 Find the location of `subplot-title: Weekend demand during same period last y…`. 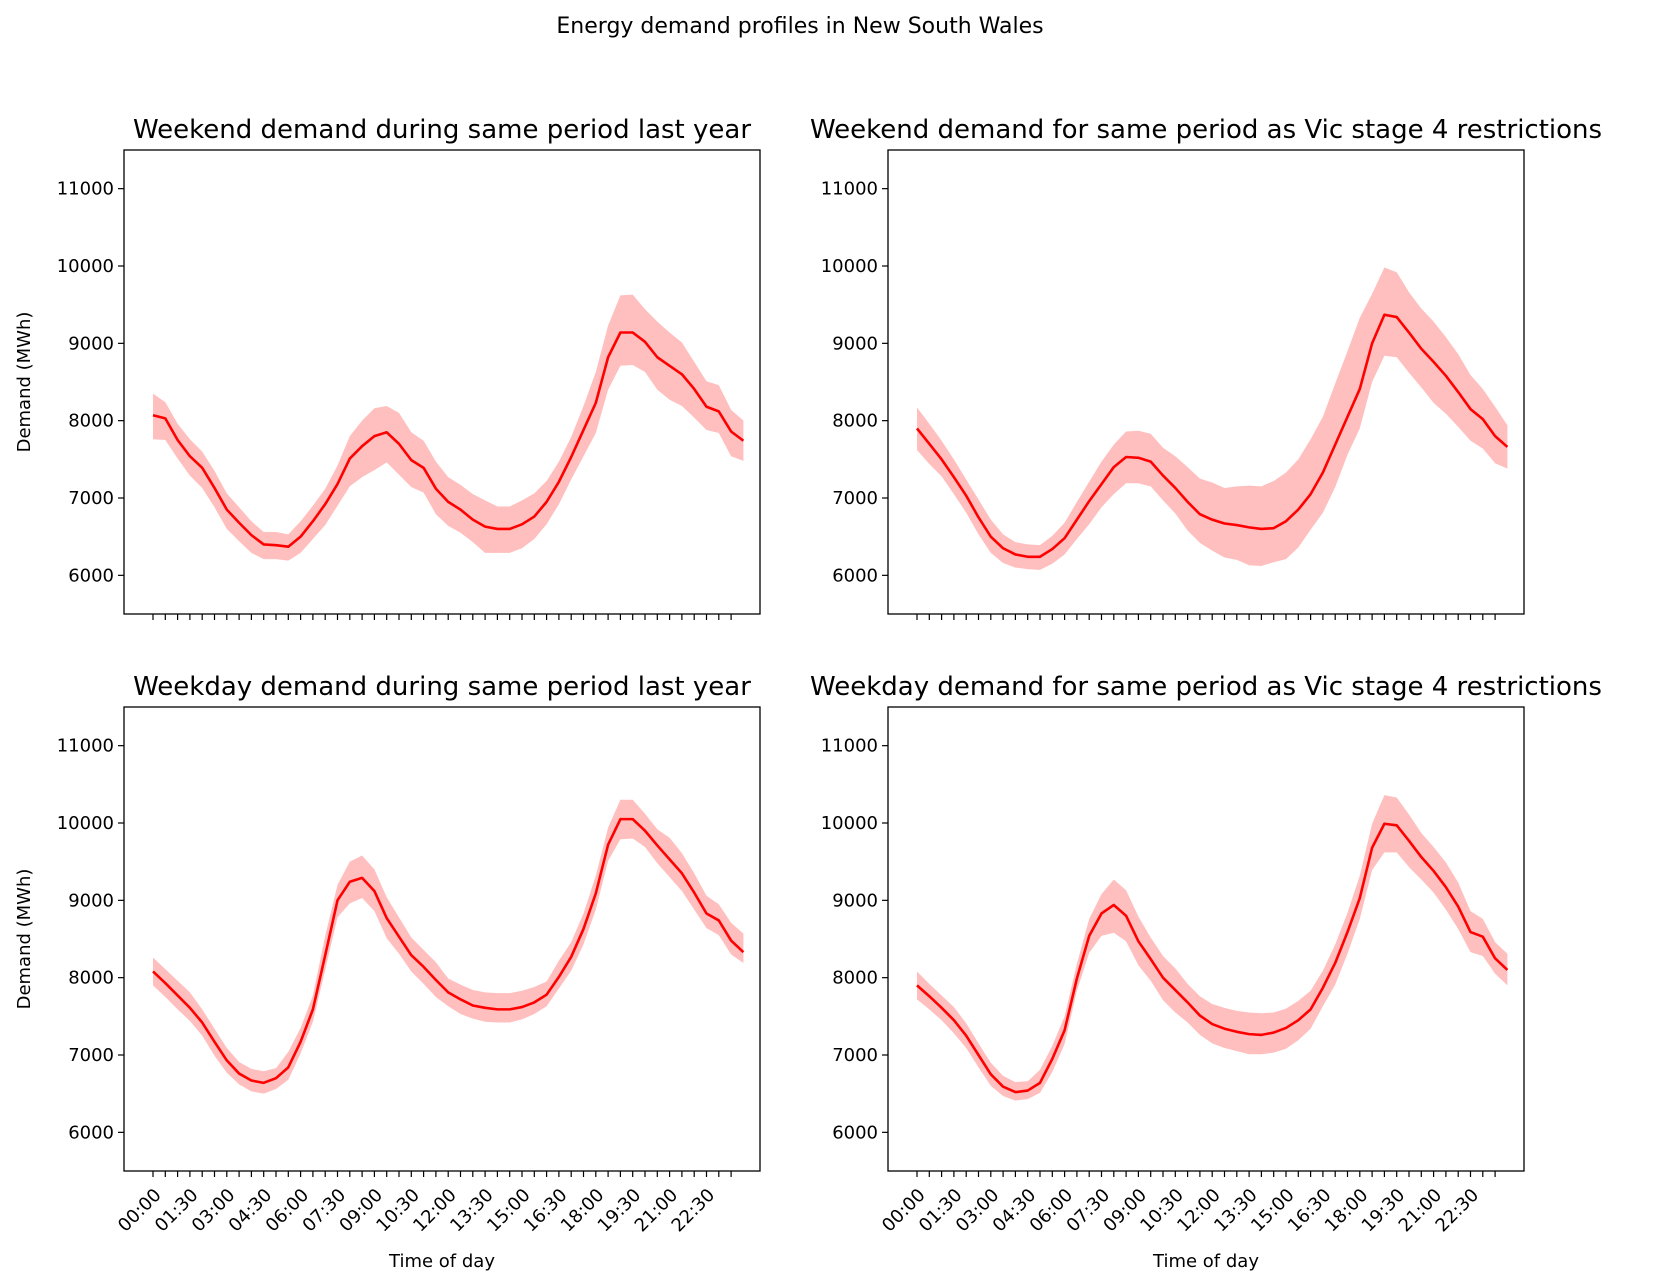

subplot-title: Weekend demand during same period last y… is located at coordinates (442, 130).